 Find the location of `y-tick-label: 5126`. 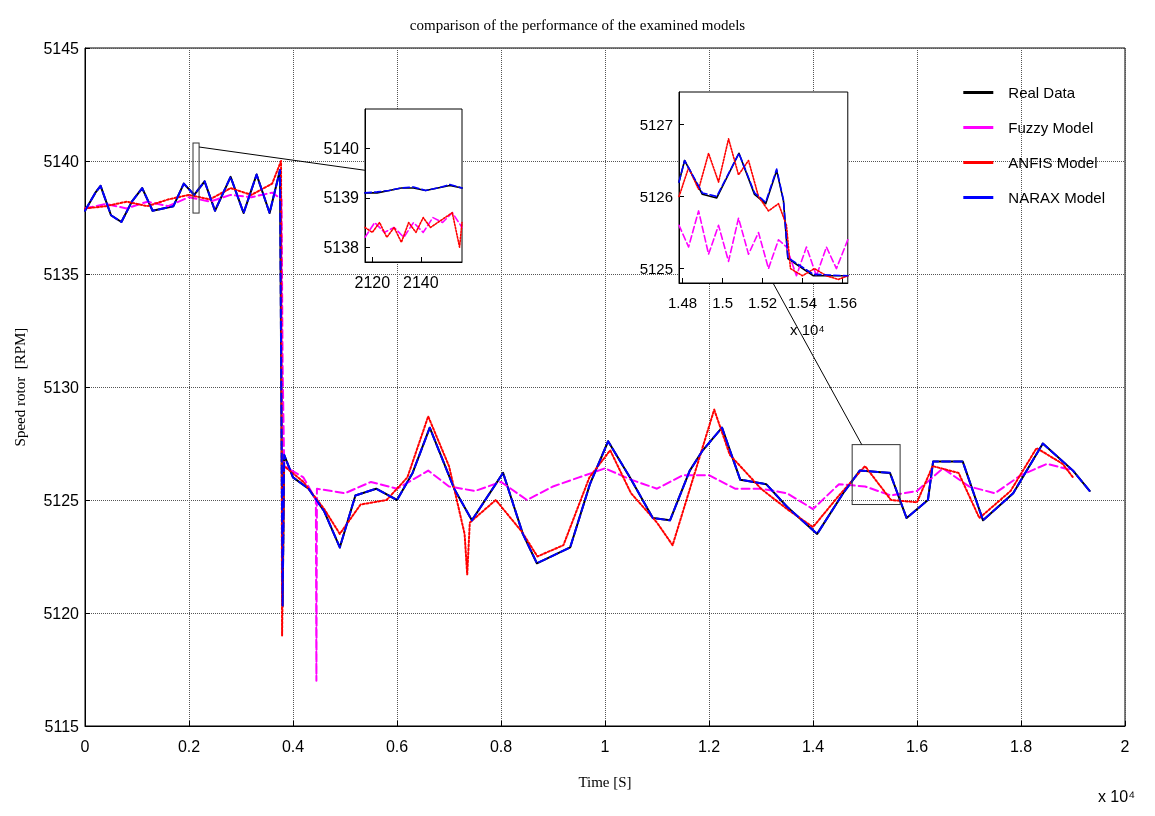

y-tick-label: 5126 is located at coordinates (656, 197).